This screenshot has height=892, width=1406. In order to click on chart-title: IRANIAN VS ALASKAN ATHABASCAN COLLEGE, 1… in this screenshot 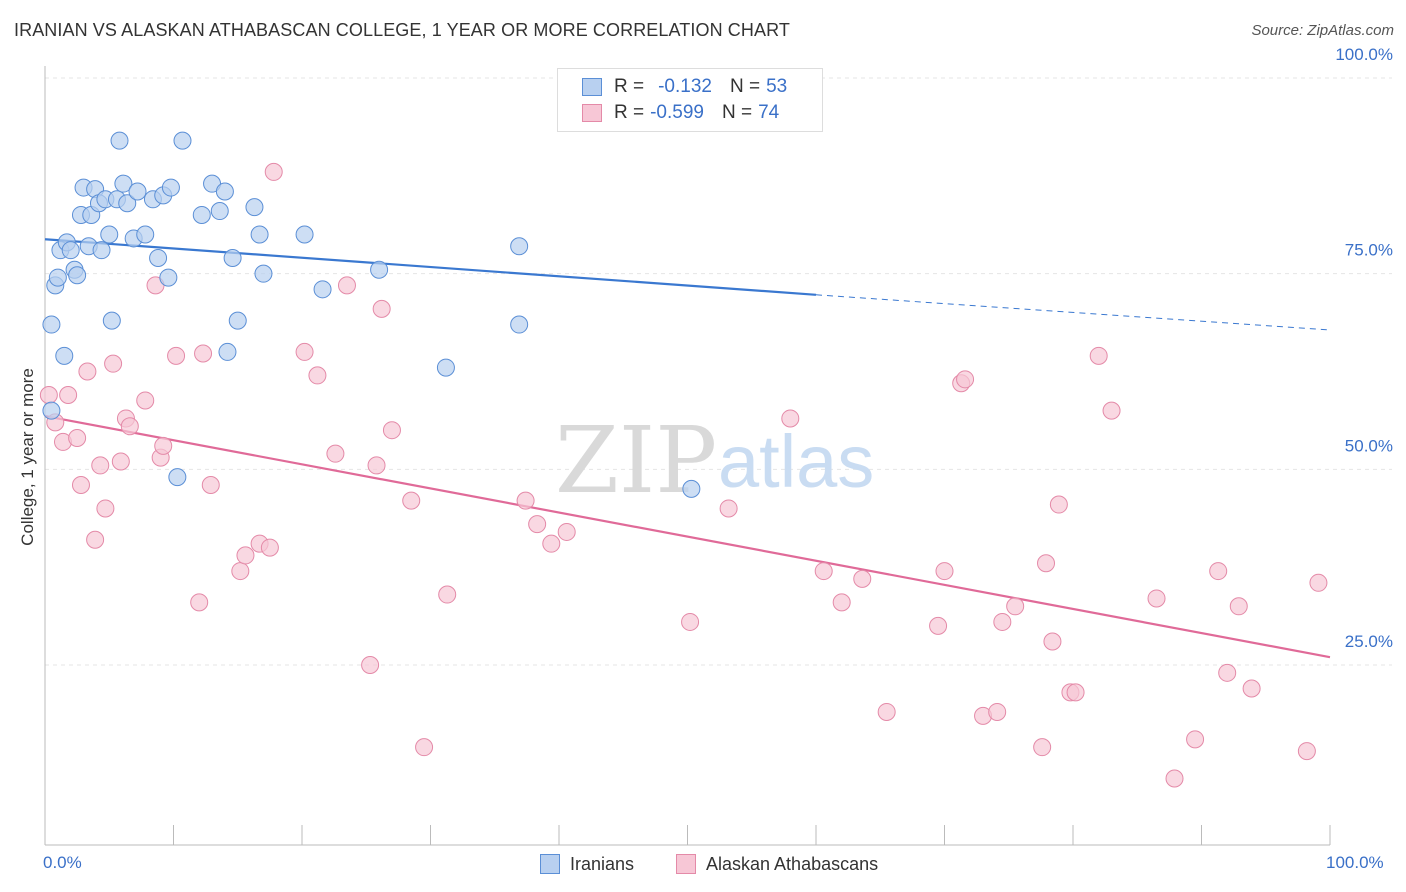, I will do `click(402, 30)`.